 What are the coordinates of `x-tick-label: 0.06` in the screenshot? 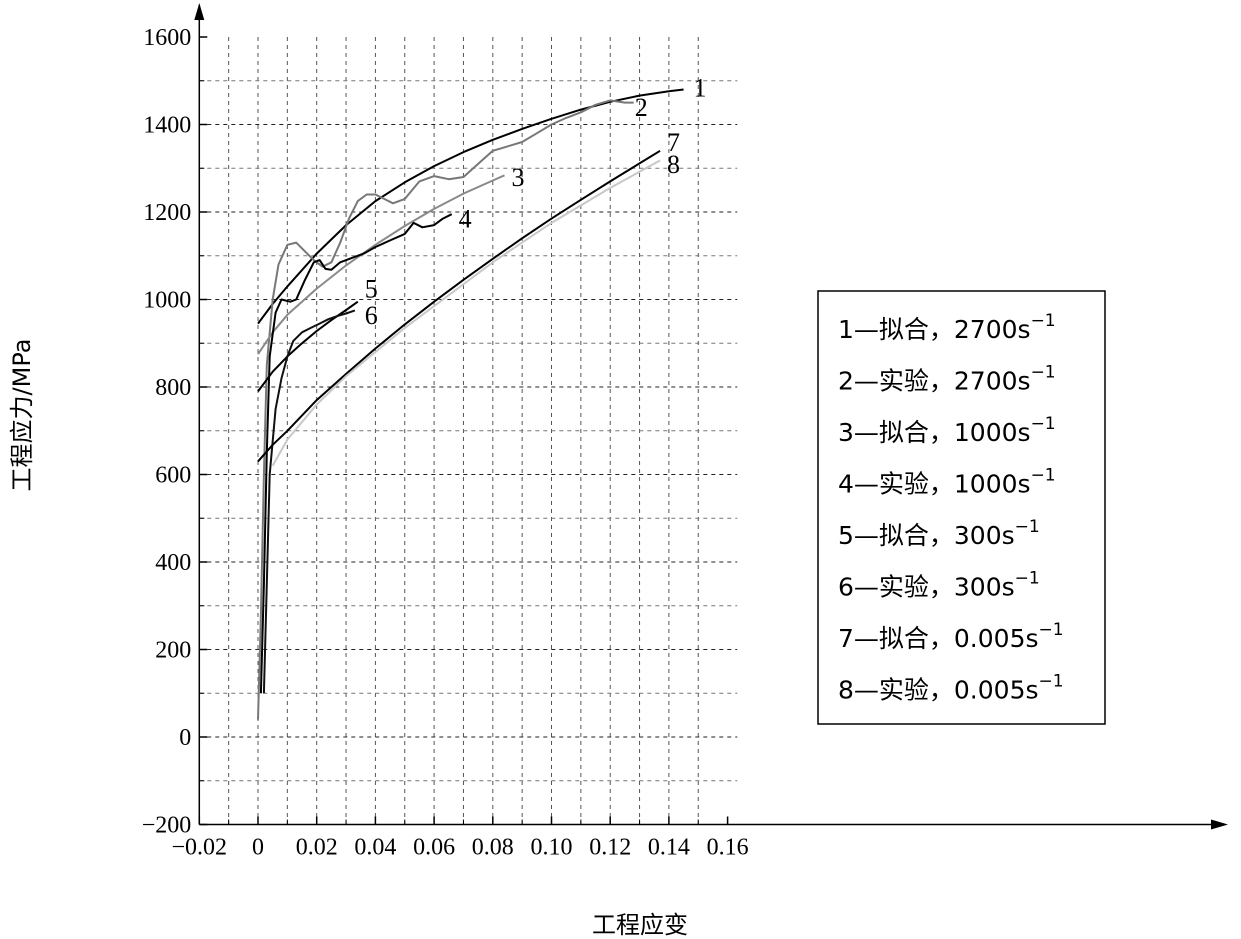 It's located at (434, 848).